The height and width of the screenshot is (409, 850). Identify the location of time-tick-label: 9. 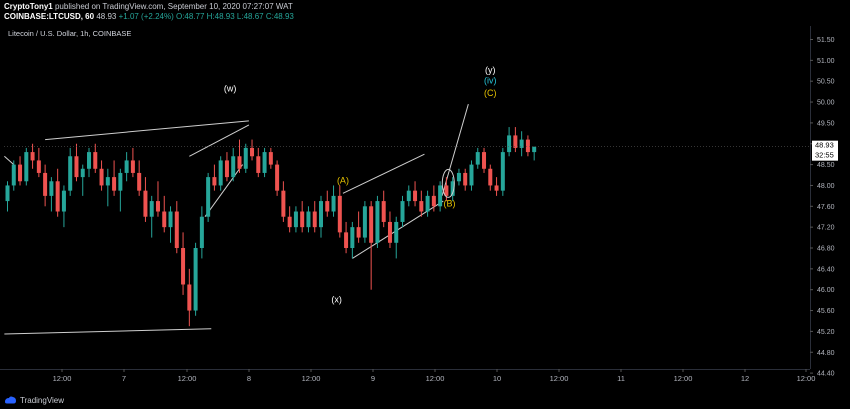
(373, 378).